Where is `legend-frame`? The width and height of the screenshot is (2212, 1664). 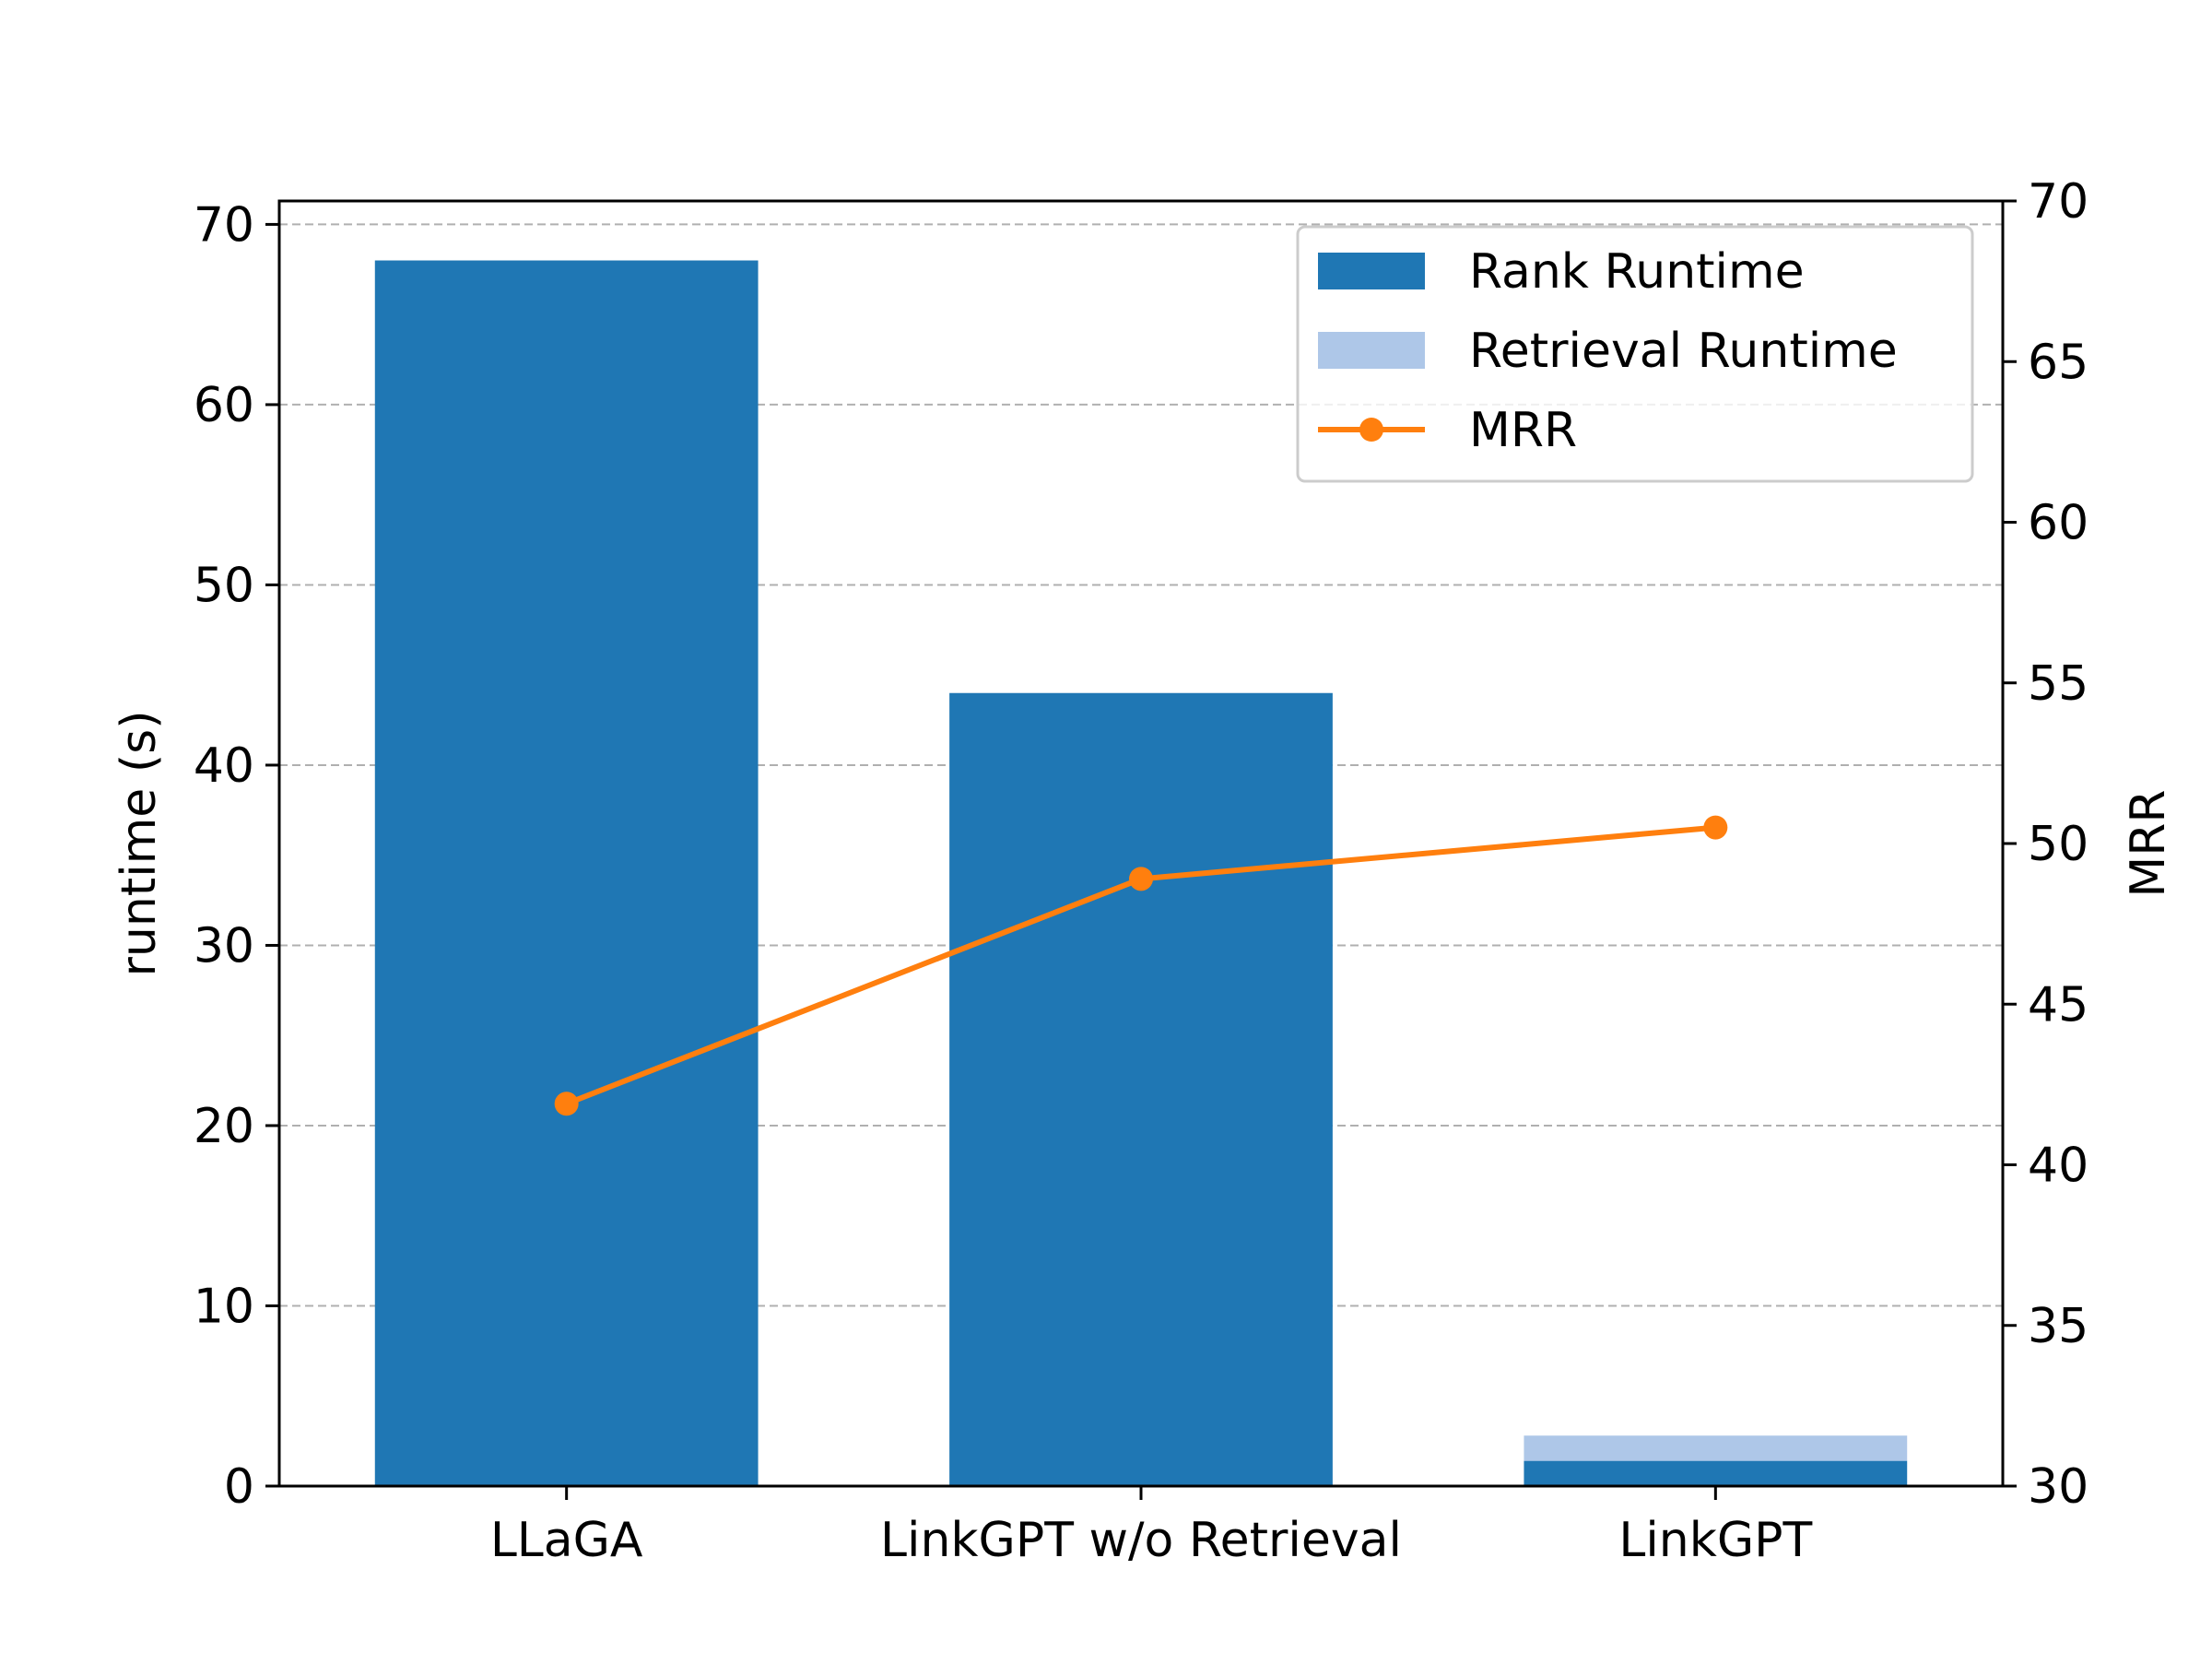
legend-frame is located at coordinates (1635, 354).